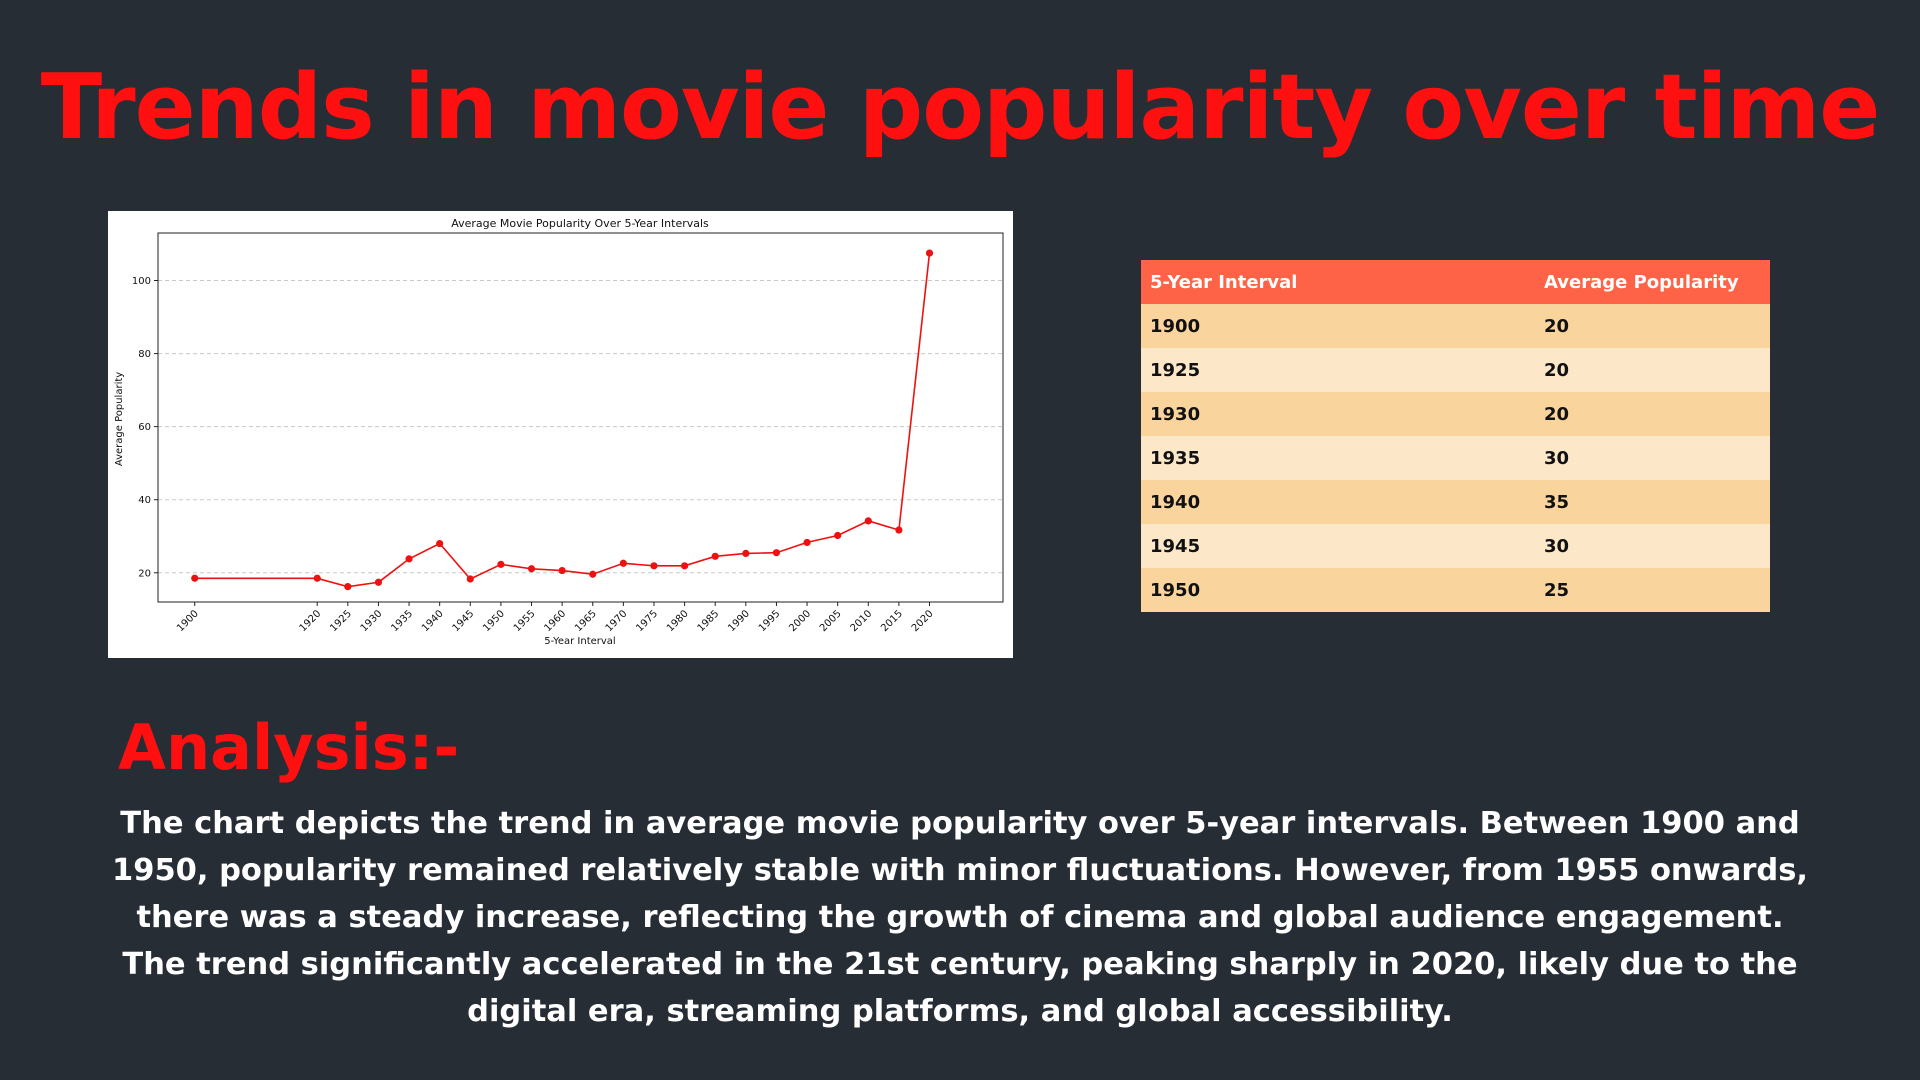 The height and width of the screenshot is (1080, 1920). I want to click on y-tick-label: 20, so click(144, 573).